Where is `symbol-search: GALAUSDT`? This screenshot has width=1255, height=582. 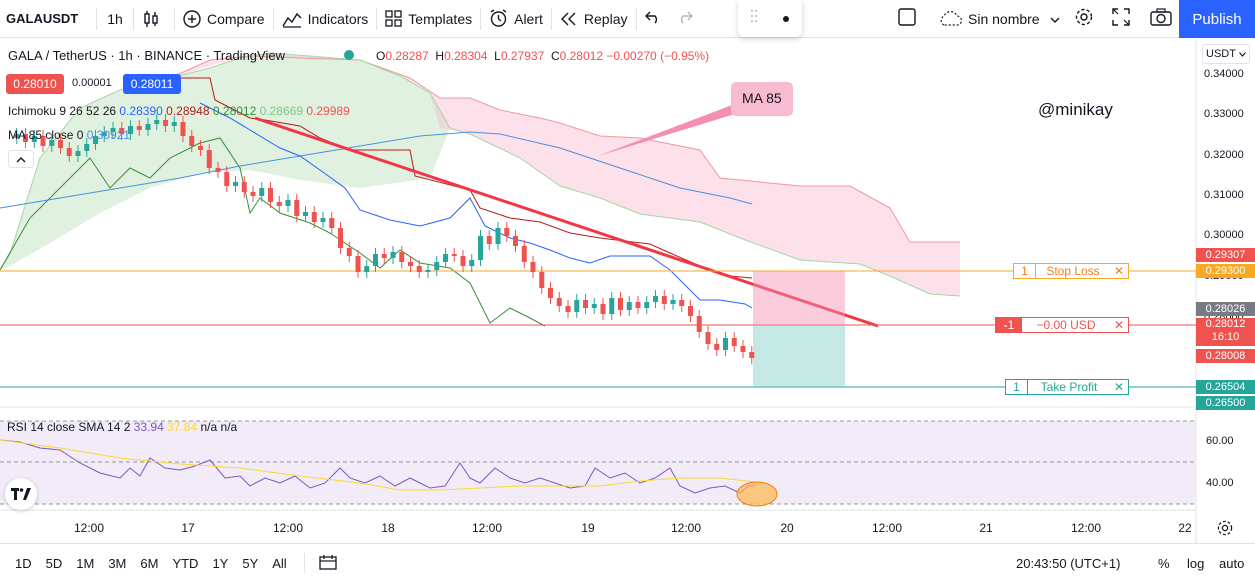
symbol-search: GALAUSDT is located at coordinates (42, 18).